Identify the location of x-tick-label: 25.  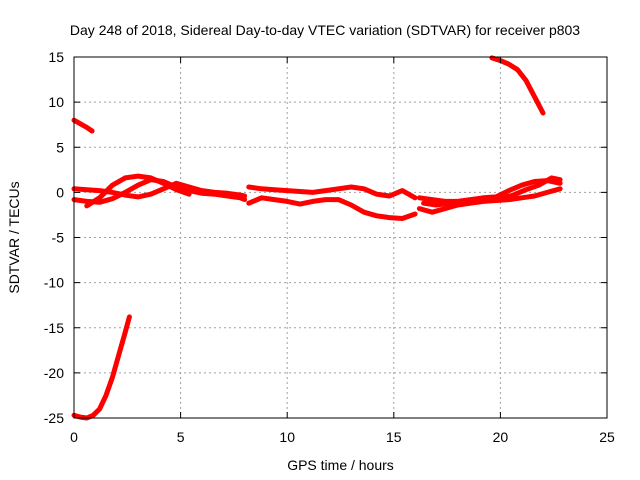
(607, 437).